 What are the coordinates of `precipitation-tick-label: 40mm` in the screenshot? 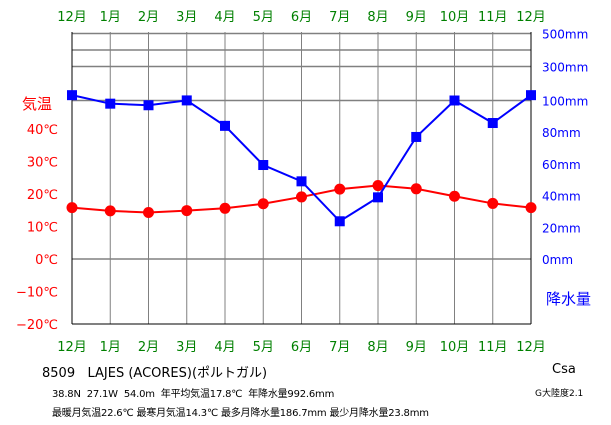 It's located at (561, 197).